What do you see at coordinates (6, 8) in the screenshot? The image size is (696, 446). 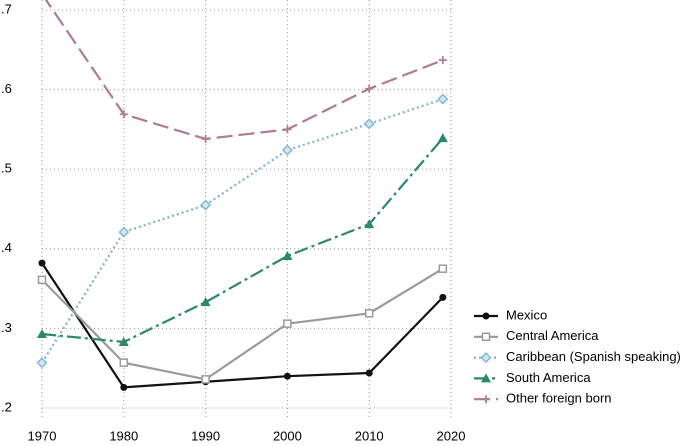 I see `y-tick-label: .7` at bounding box center [6, 8].